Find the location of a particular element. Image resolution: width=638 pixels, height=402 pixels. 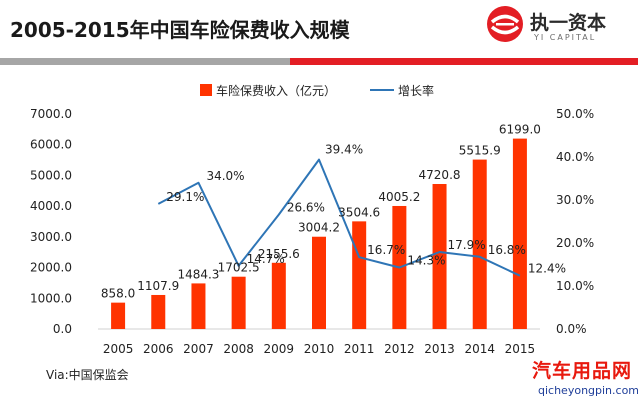

page-title: 2005-2015年中国车险保费收入规模 is located at coordinates (180, 30).